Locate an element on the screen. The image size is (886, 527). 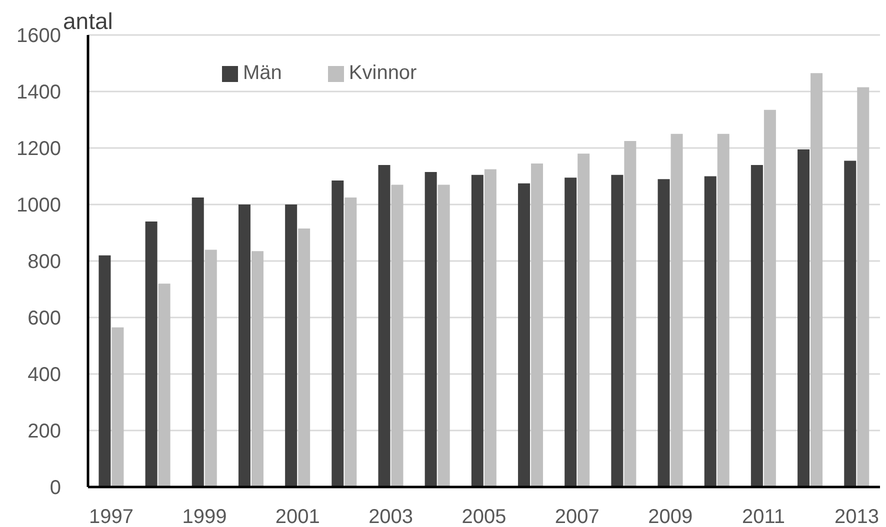
x-tick-label: 2005 is located at coordinates (484, 516).